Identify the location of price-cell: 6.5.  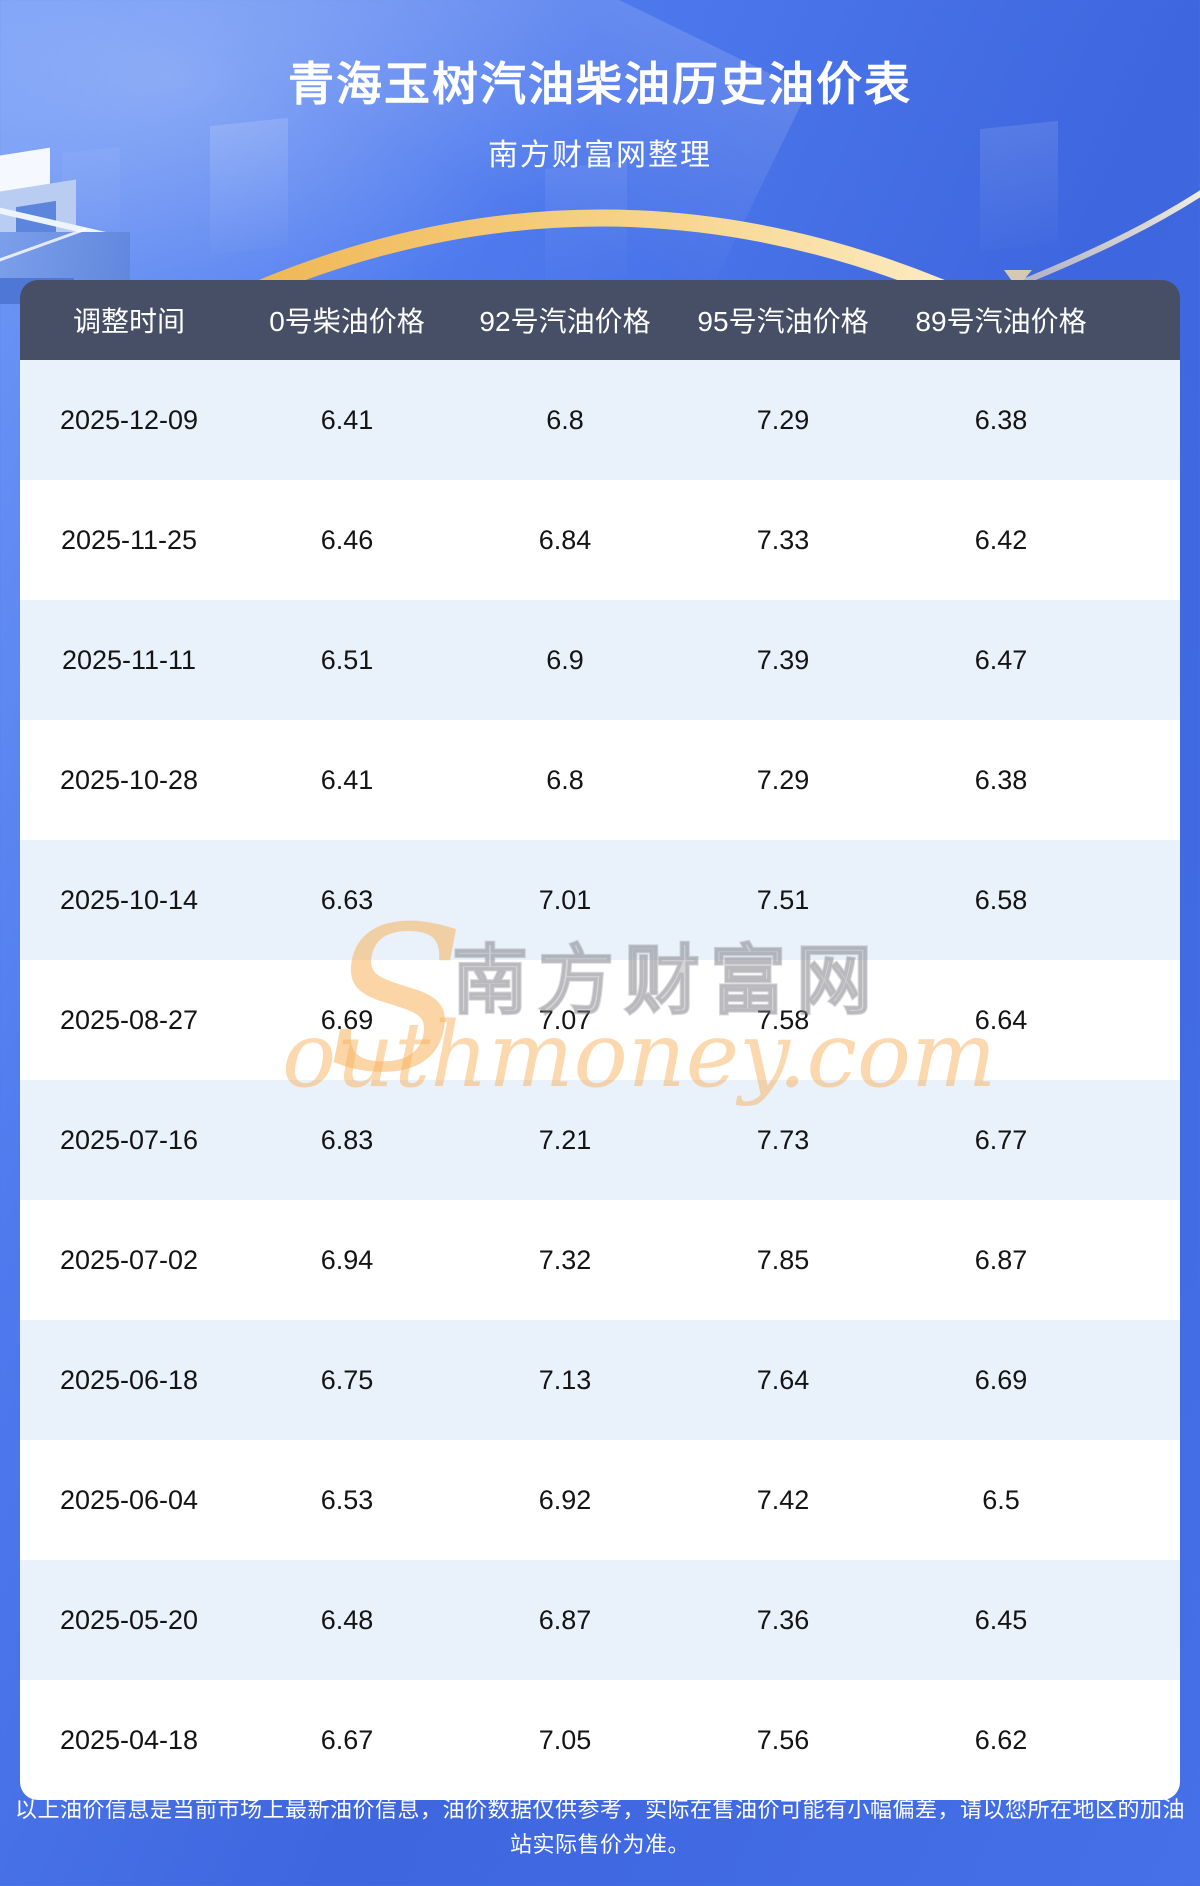
(1001, 1499).